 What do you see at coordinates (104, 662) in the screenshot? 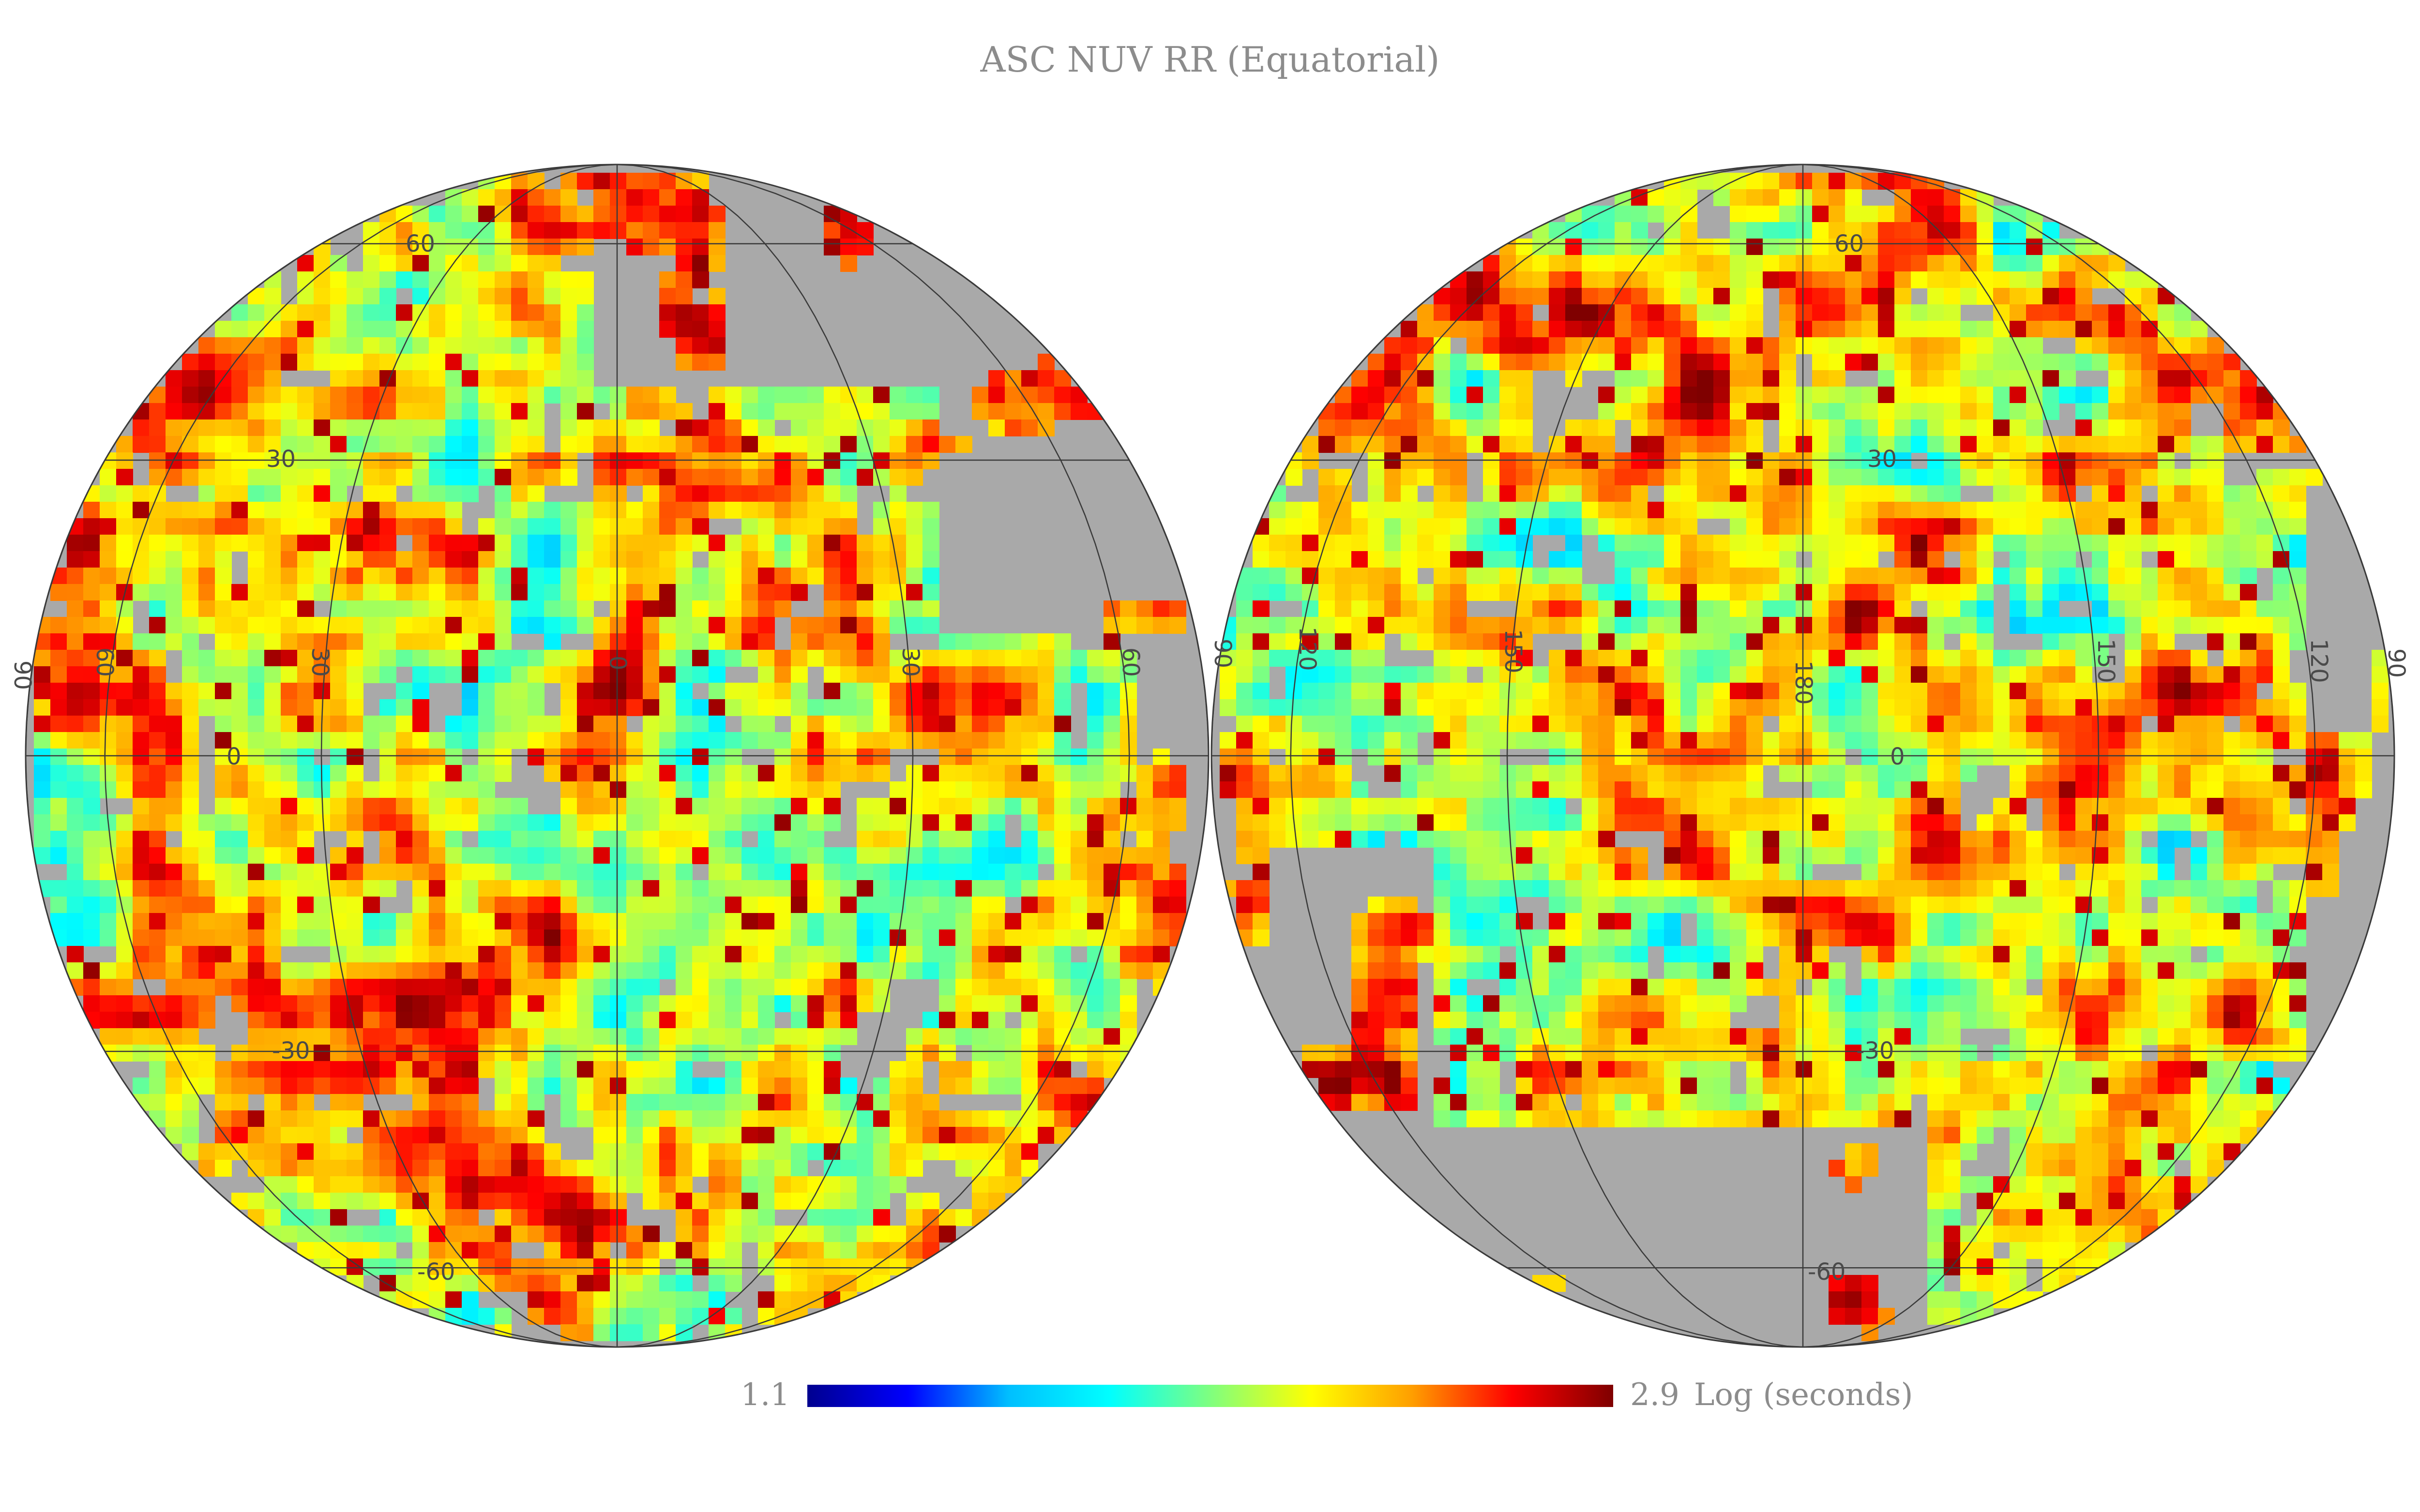
I see `left-lon-label-60w: 60` at bounding box center [104, 662].